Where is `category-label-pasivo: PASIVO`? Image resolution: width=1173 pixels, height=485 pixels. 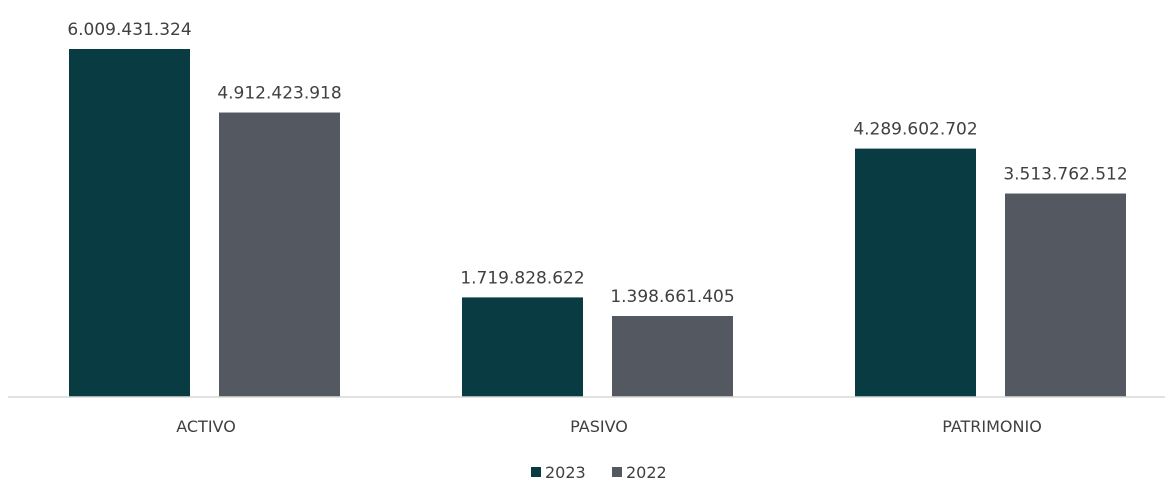 category-label-pasivo: PASIVO is located at coordinates (599, 426).